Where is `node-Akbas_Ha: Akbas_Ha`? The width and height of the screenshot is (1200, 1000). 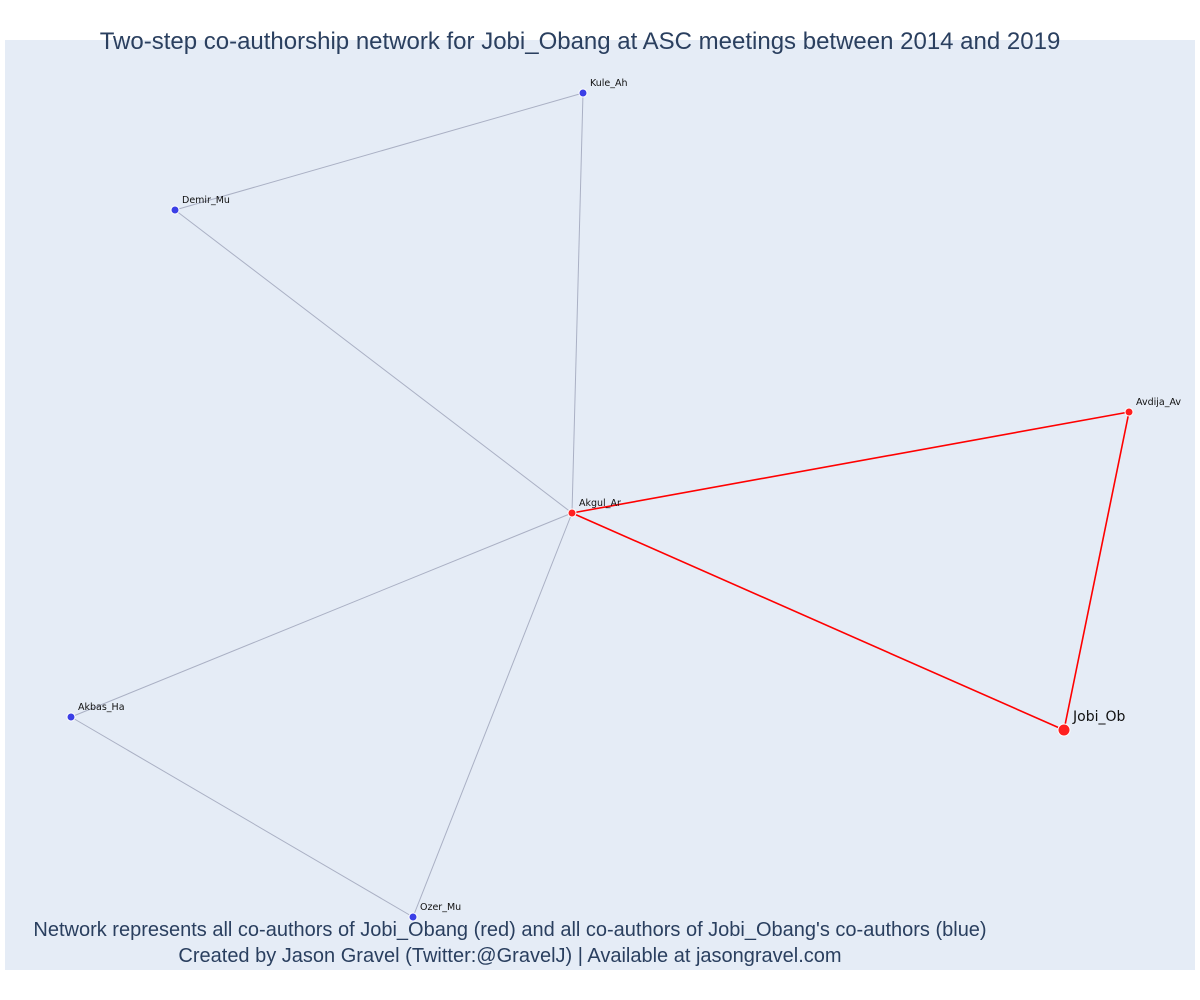
node-Akbas_Ha: Akbas_Ha is located at coordinates (95, 712).